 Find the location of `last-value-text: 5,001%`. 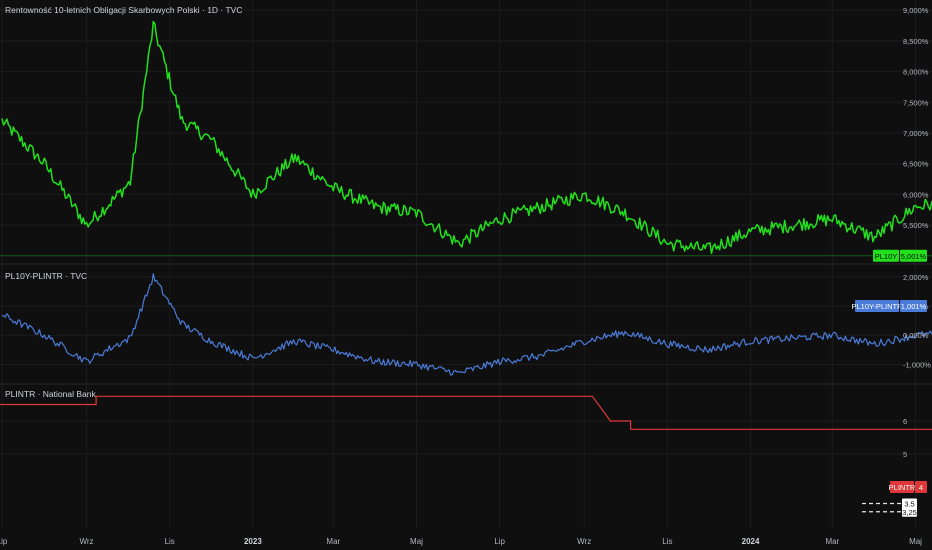

last-value-text: 5,001% is located at coordinates (914, 256).